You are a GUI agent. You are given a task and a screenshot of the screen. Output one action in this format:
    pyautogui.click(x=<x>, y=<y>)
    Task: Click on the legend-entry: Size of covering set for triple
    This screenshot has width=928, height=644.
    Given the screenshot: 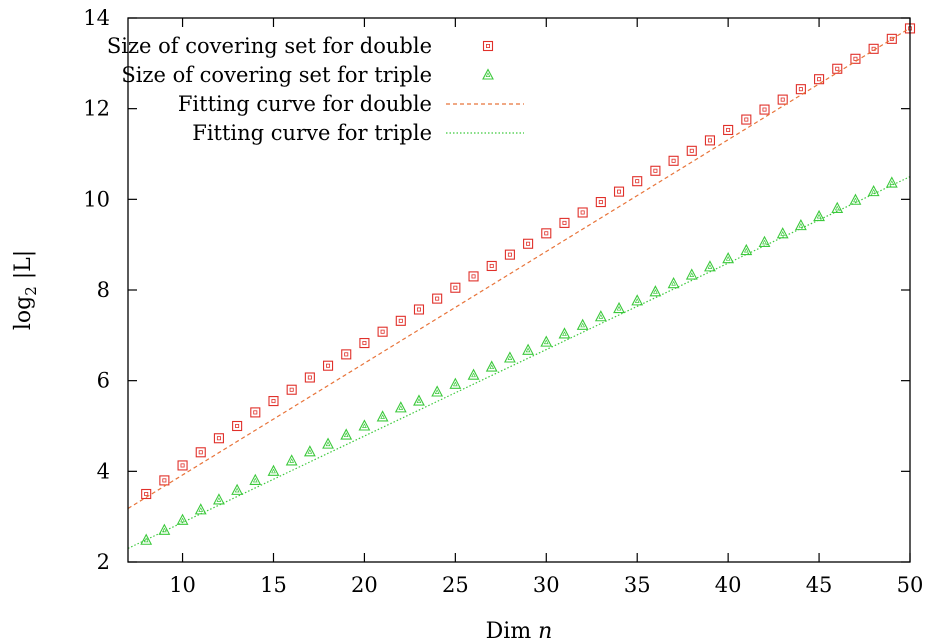 What is the action you would take?
    pyautogui.click(x=307, y=75)
    